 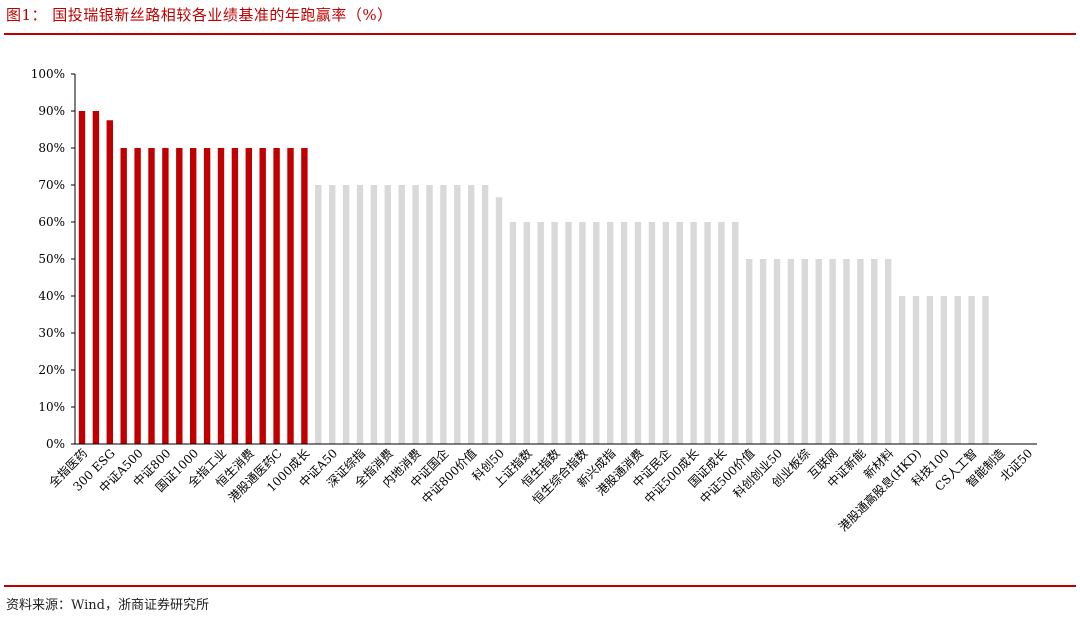 What do you see at coordinates (540, 586) in the screenshot?
I see `source-rule` at bounding box center [540, 586].